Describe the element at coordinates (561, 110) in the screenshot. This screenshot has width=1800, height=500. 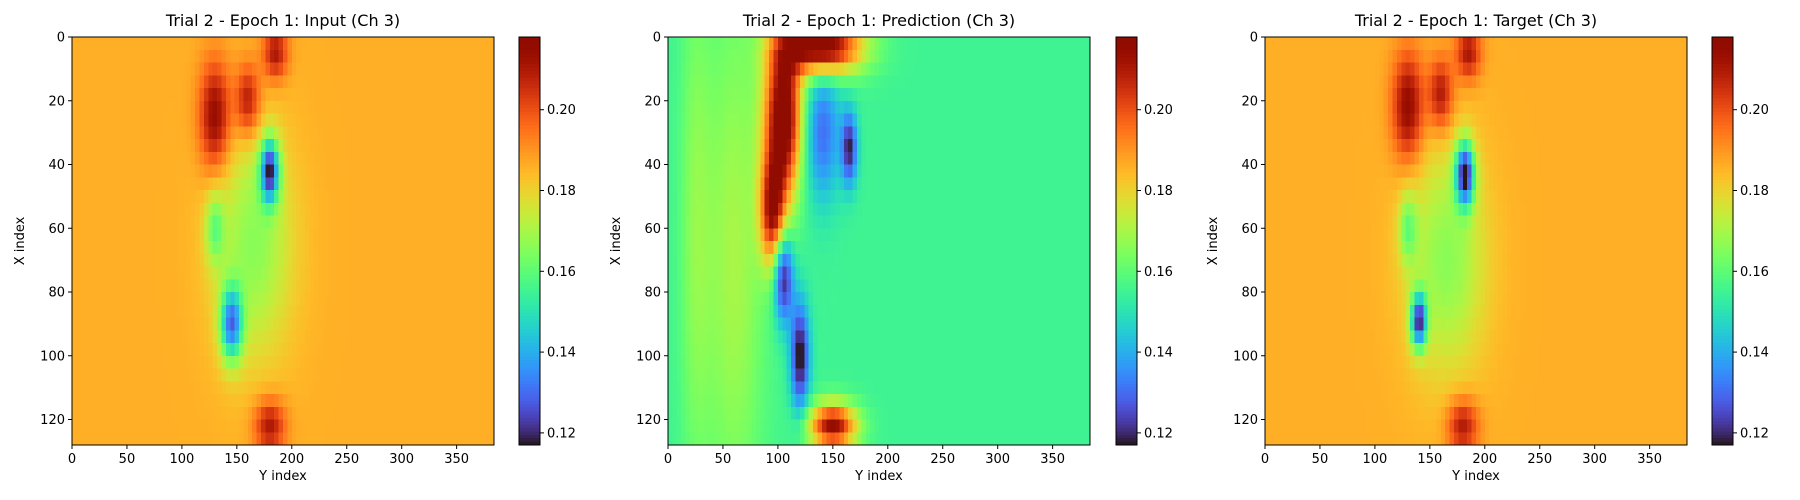
I see `colorbar-tick-label: 0.20` at that location.